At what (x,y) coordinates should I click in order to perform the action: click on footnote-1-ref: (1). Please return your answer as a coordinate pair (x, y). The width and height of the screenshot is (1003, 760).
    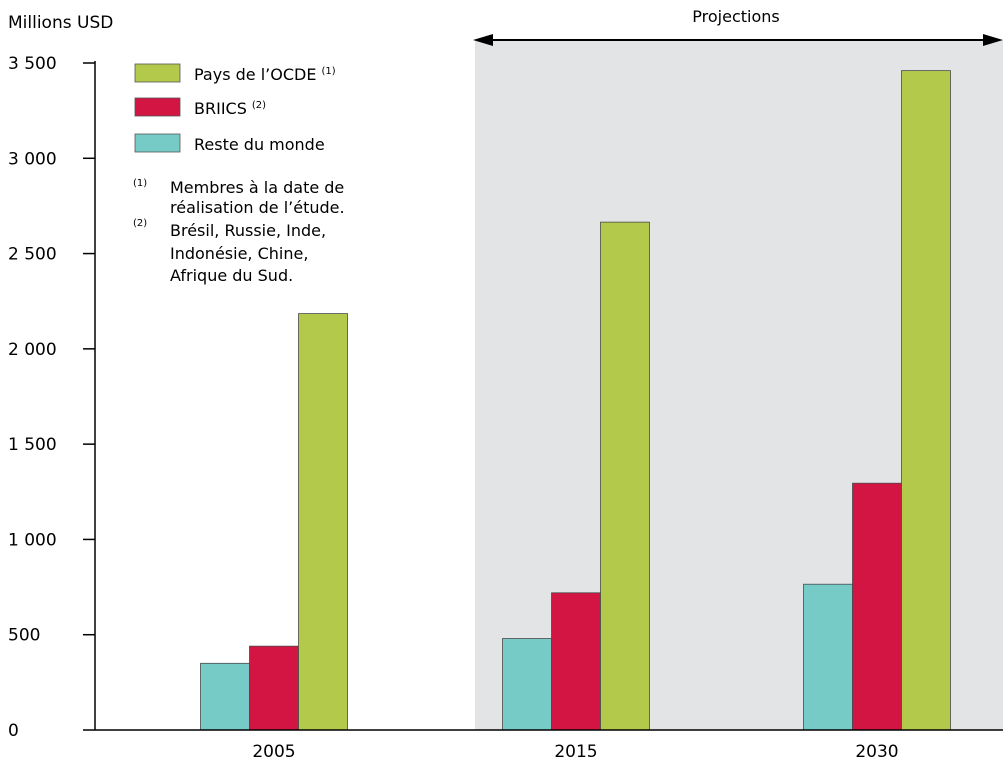
    Looking at the image, I should click on (140, 183).